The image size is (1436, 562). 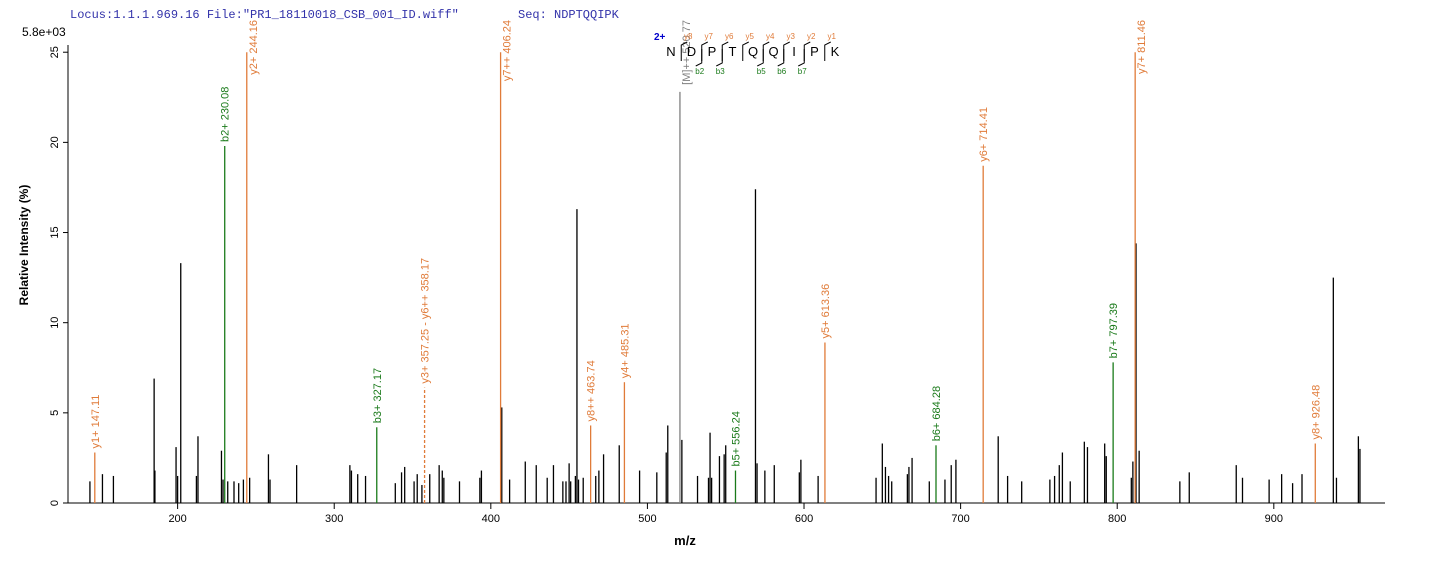 I want to click on y-ion-label: y4, so click(x=770, y=36).